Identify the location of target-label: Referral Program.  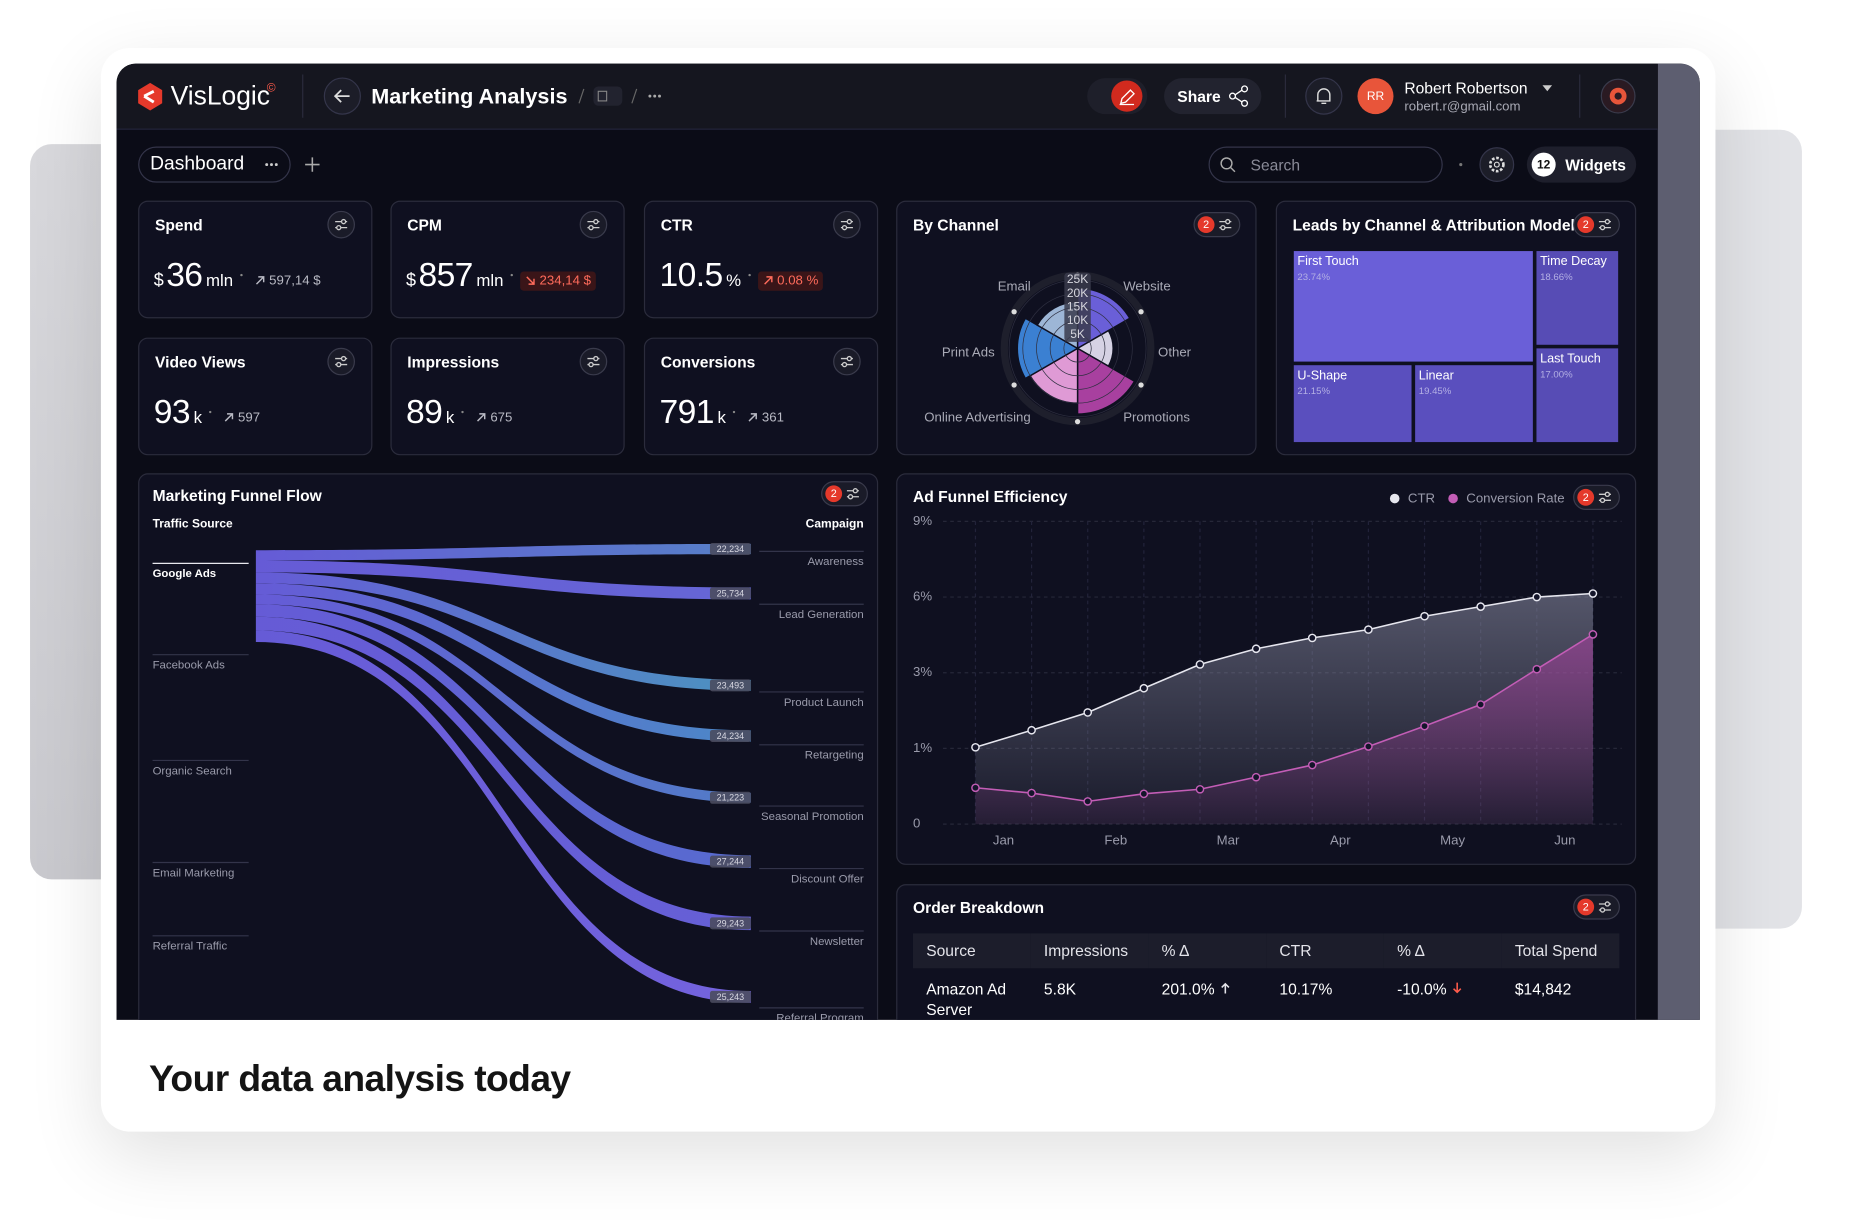
(819, 1016).